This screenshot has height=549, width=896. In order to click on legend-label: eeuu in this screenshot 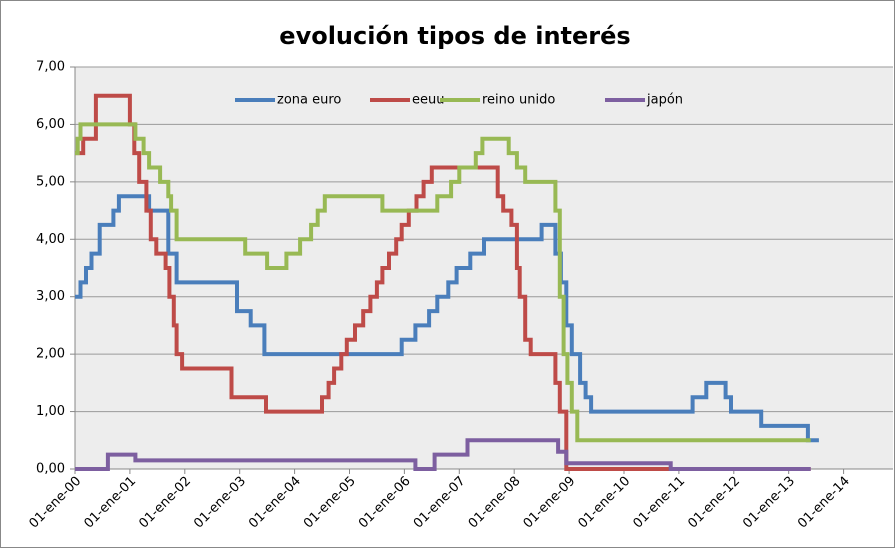, I will do `click(428, 100)`.